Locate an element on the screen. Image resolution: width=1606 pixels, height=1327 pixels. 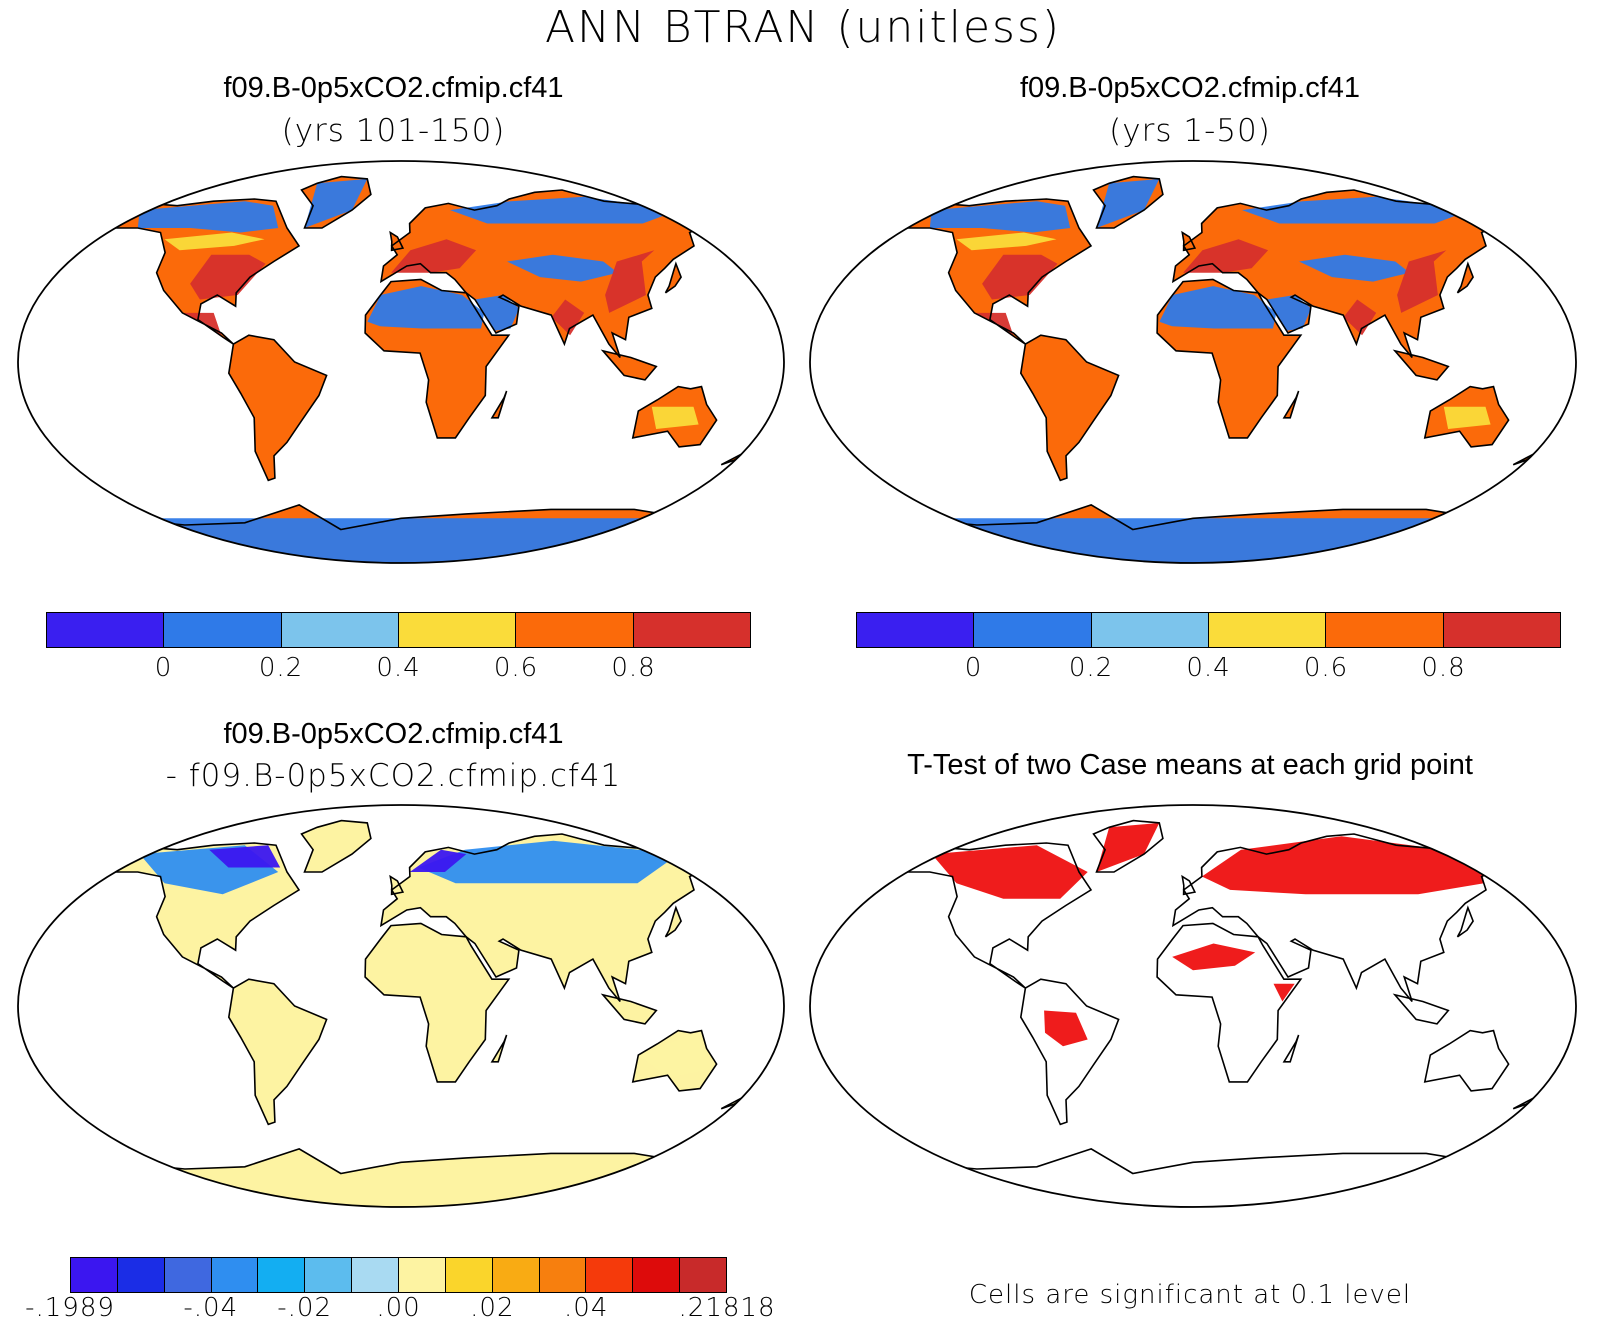
zone-north-america-wet is located at coordinates (228, 277).